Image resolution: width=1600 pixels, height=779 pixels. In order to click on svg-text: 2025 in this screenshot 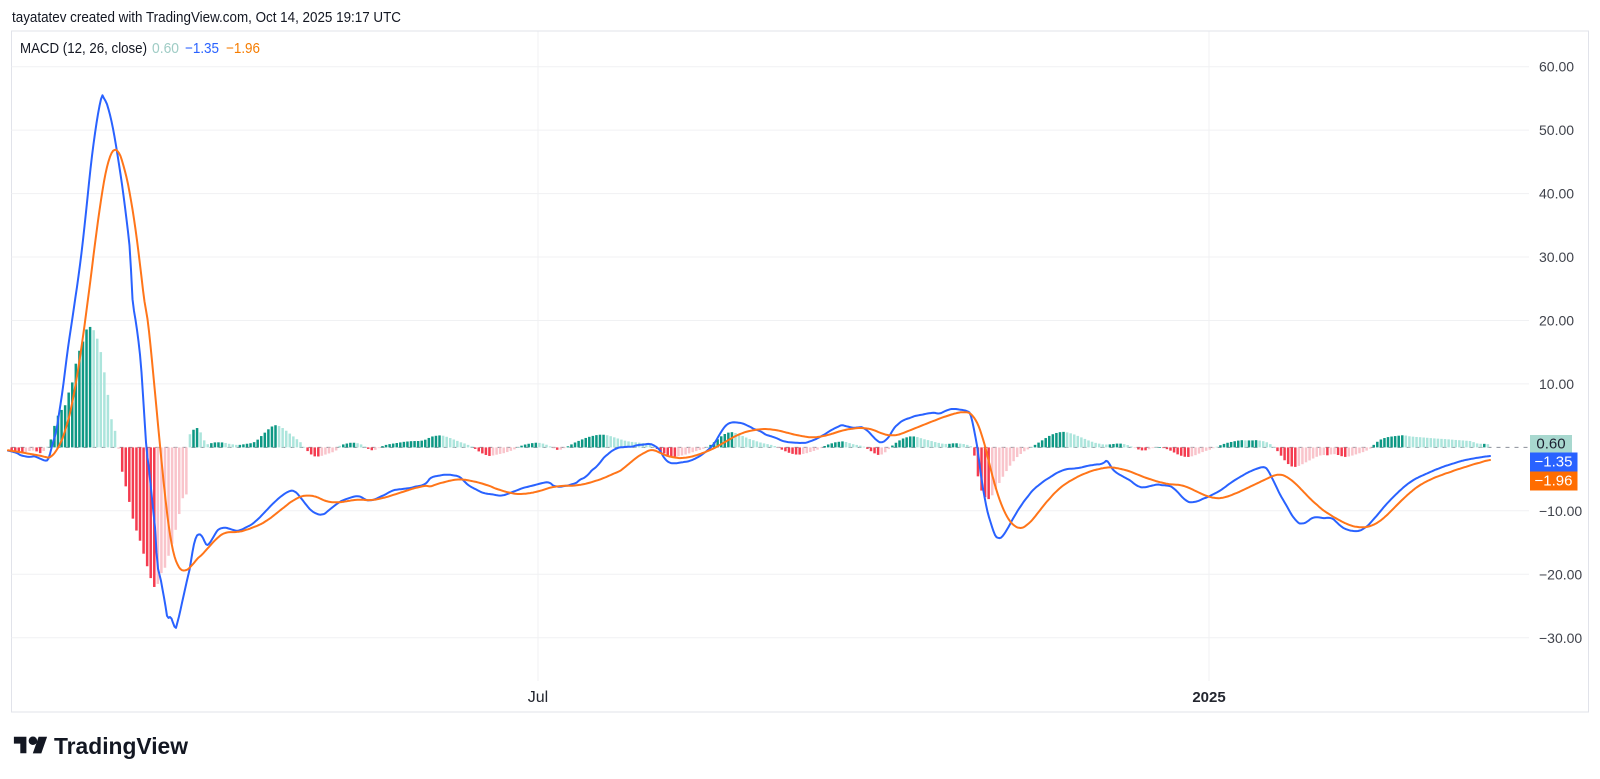, I will do `click(1208, 697)`.